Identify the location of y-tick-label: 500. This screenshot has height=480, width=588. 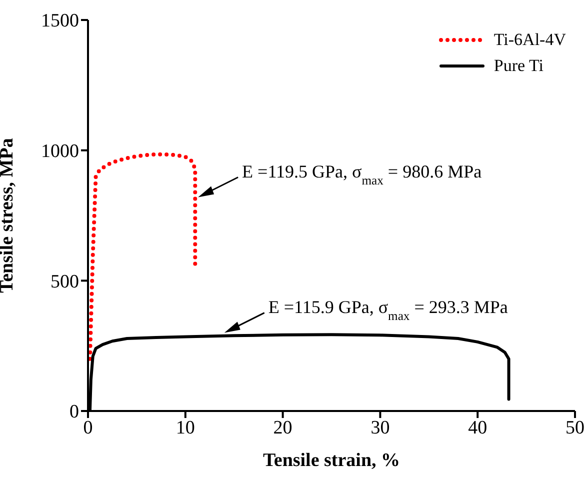
(64, 281).